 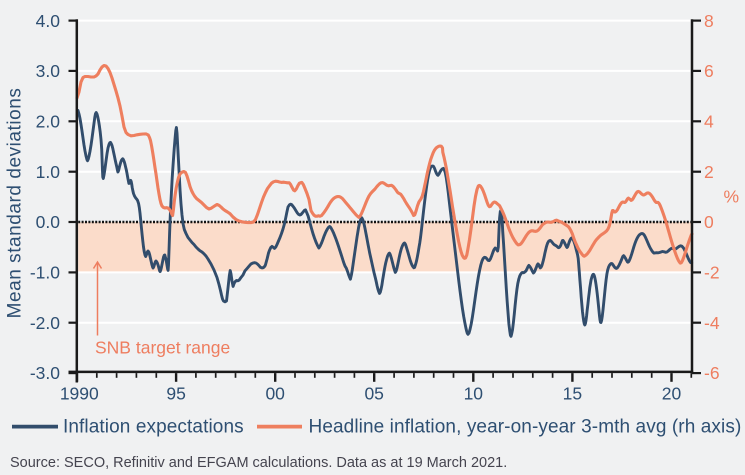 What do you see at coordinates (162, 348) in the screenshot?
I see `svg-text: SNB target range` at bounding box center [162, 348].